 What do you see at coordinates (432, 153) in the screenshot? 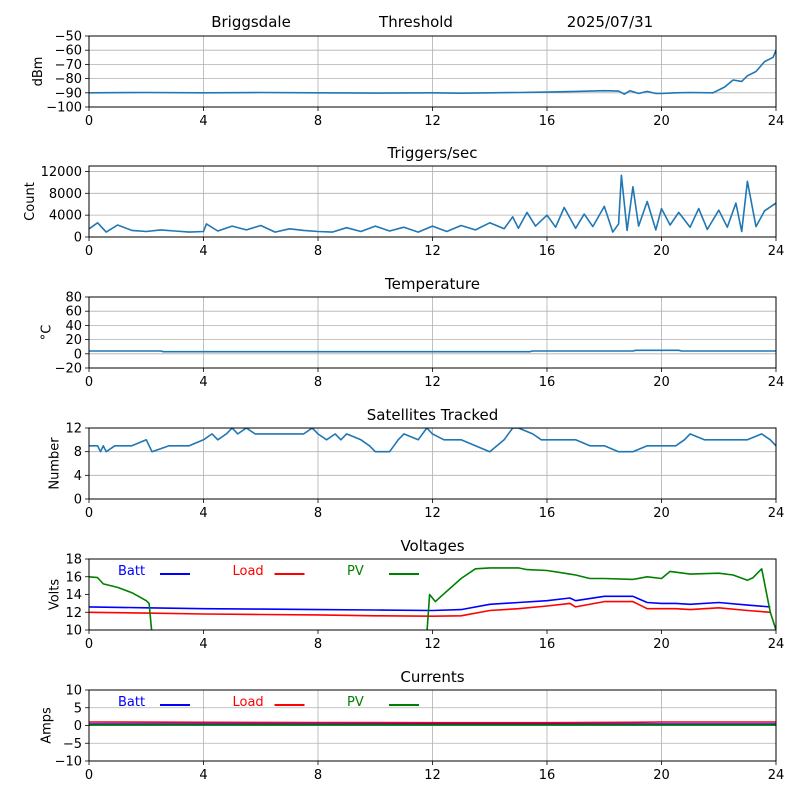
I see `panel-title: Triggers/sec` at bounding box center [432, 153].